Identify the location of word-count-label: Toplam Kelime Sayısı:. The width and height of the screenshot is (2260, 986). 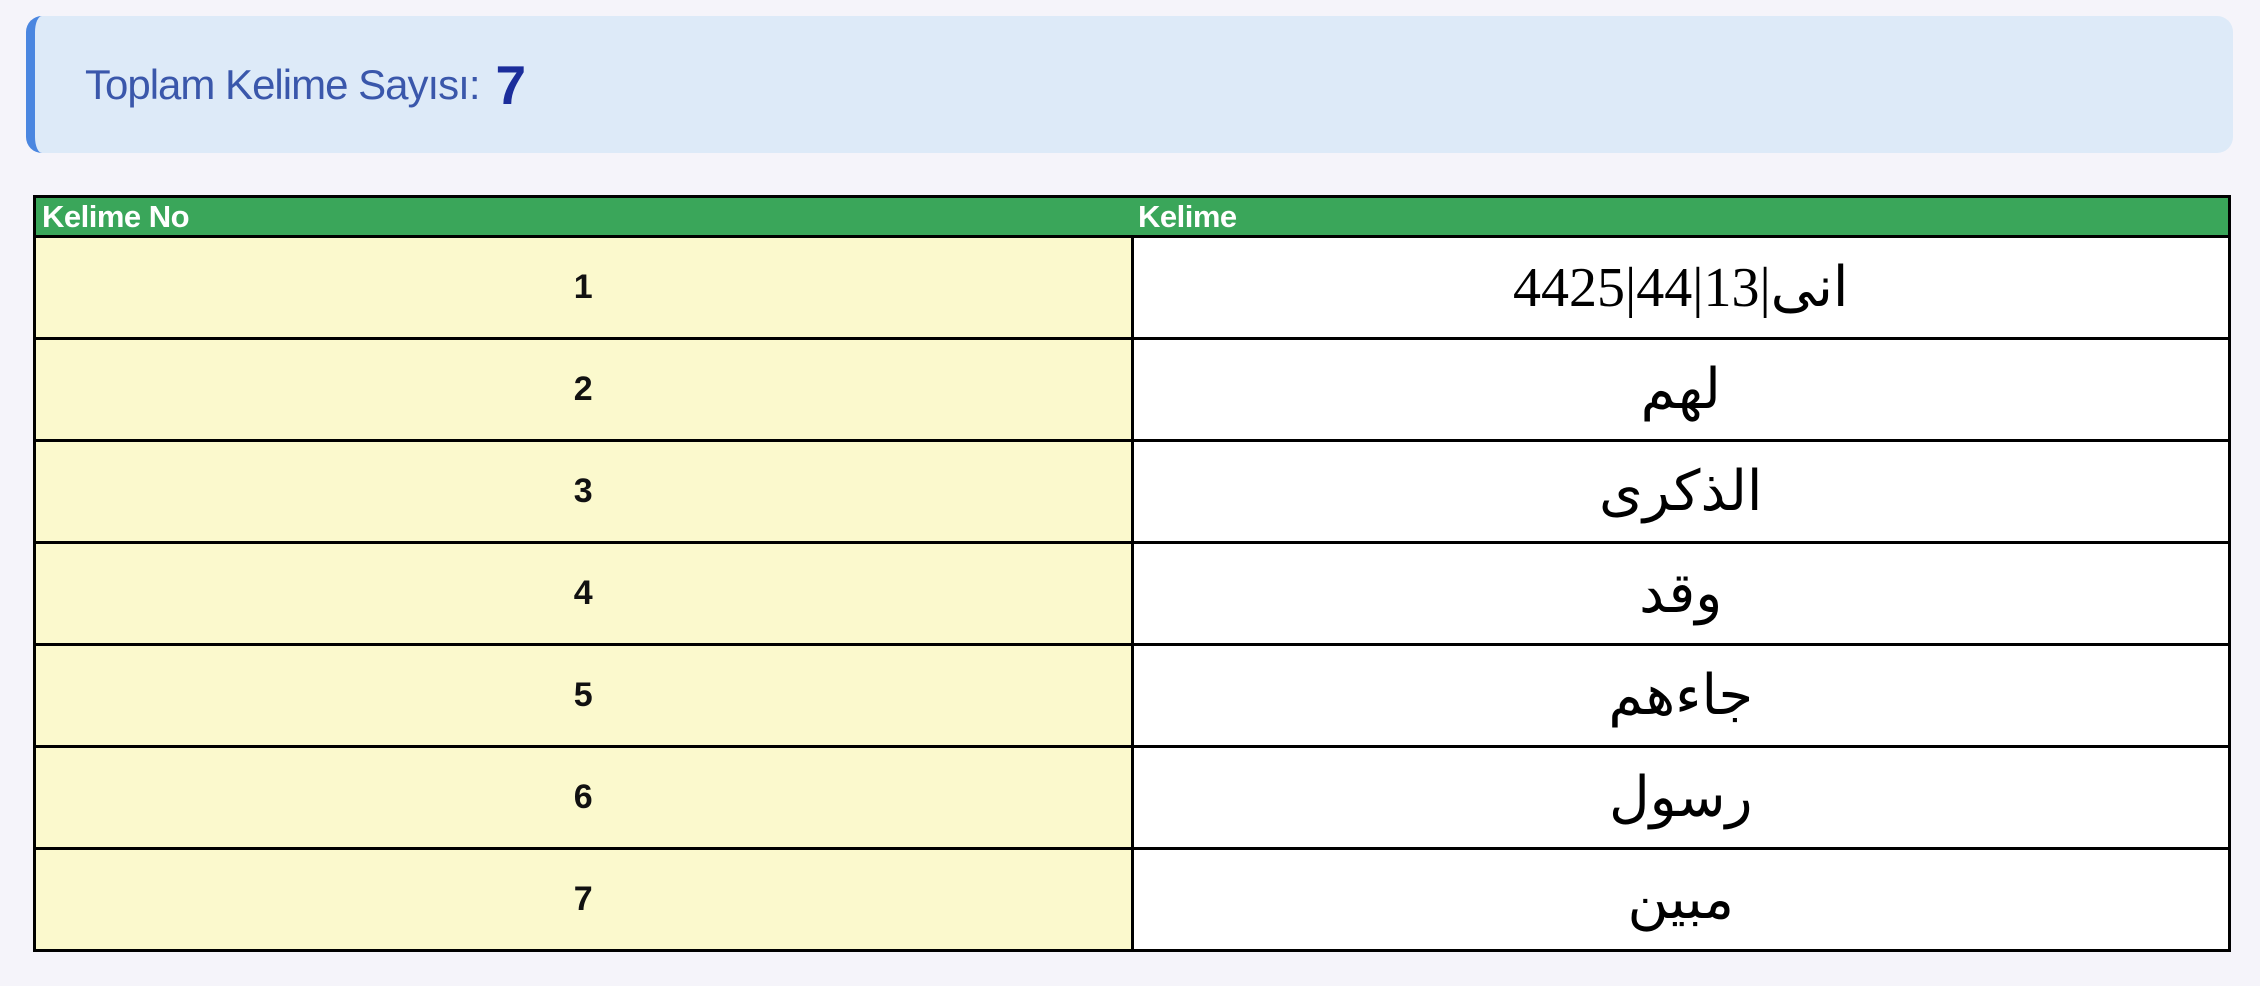
(282, 84).